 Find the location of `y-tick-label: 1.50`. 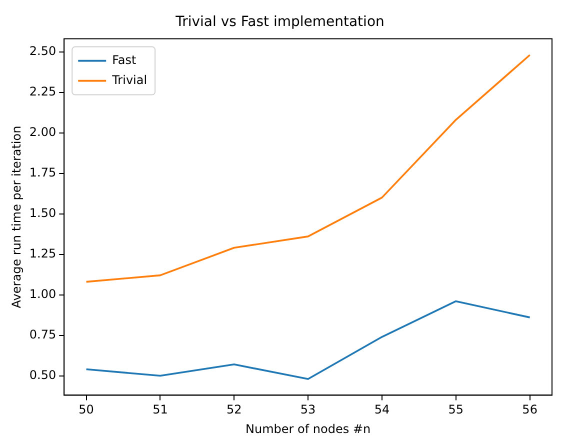

y-tick-label: 1.50 is located at coordinates (42, 213).